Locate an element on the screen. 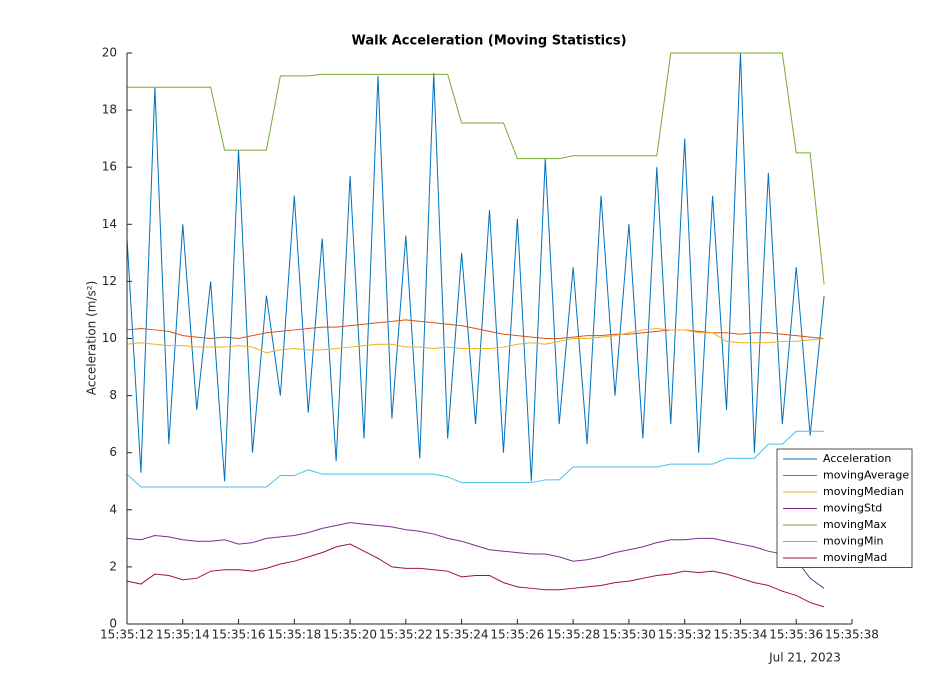  x-tick-label: 15:35:26 is located at coordinates (517, 635).